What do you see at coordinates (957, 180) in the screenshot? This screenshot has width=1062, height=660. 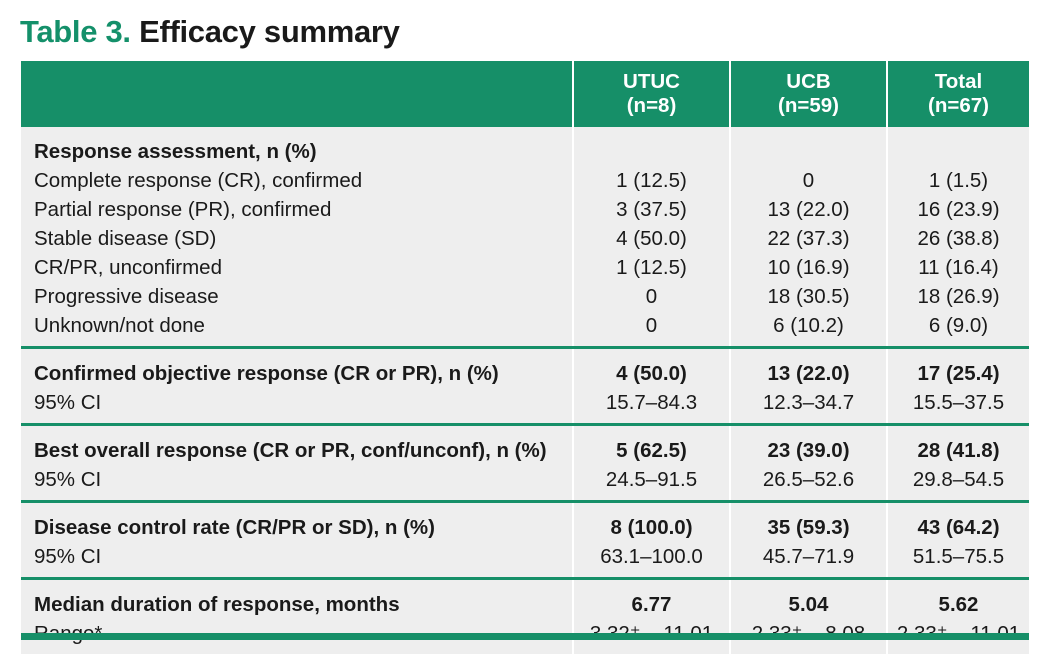 I see `cell-total: 1 (1.5)` at bounding box center [957, 180].